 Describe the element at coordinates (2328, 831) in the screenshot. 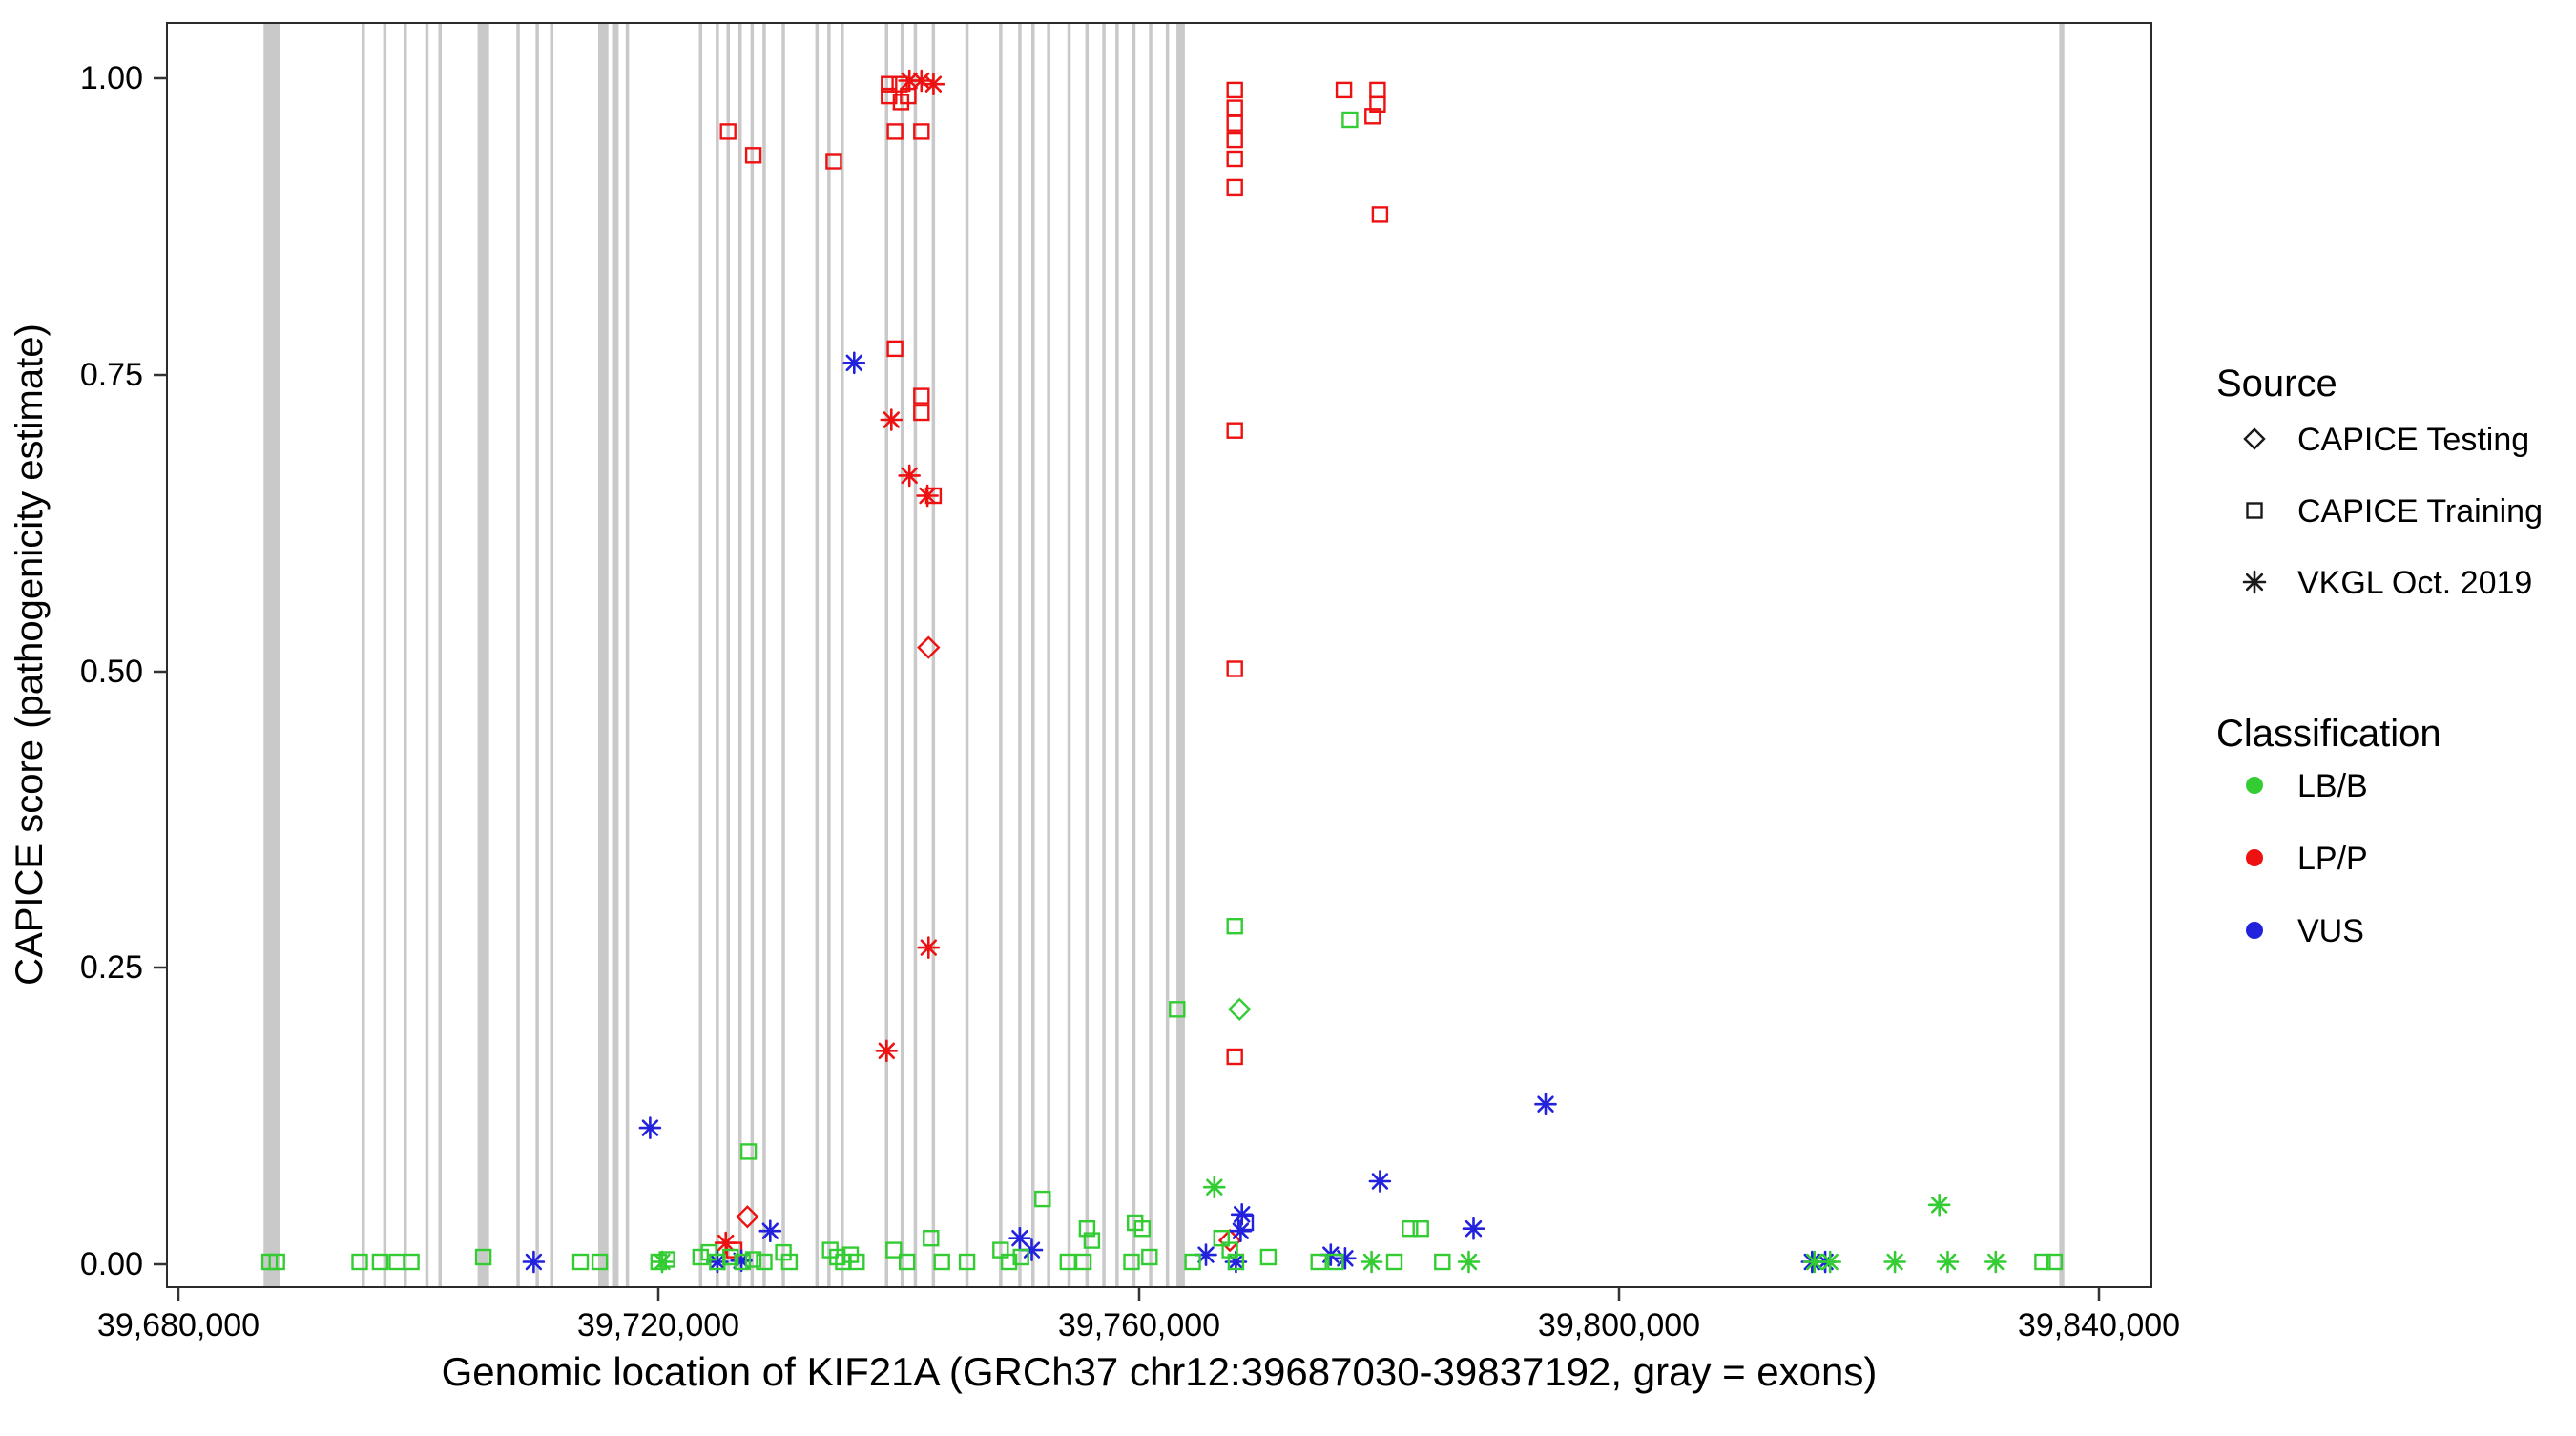

I see `legend-classification: Classification LB/B LP/P VUS` at that location.